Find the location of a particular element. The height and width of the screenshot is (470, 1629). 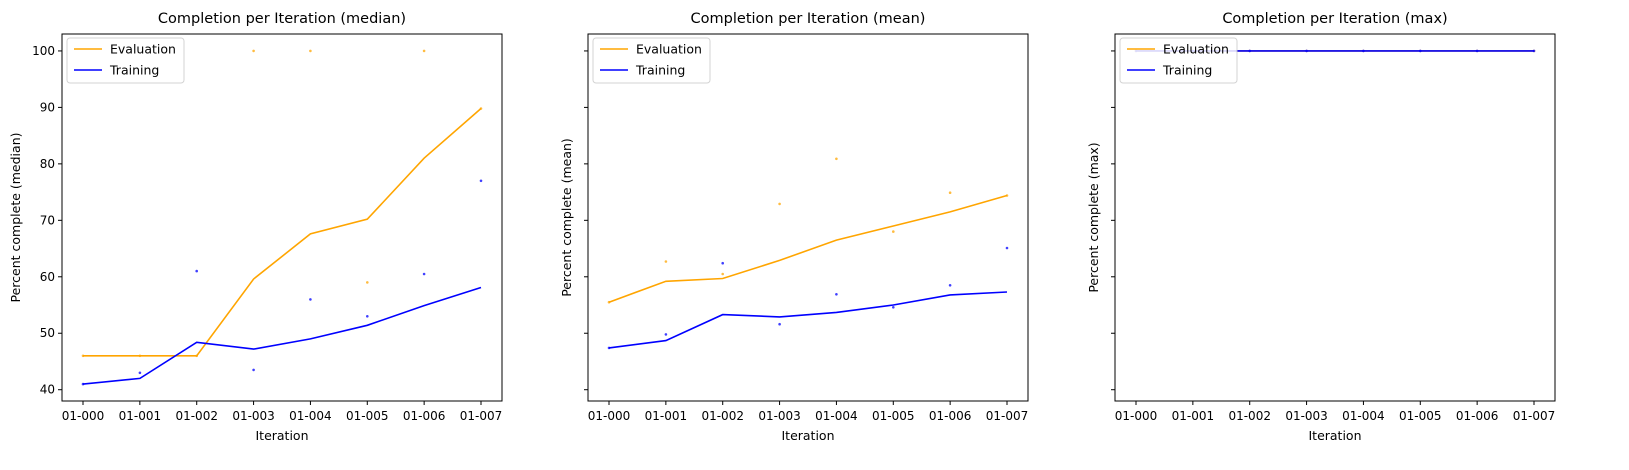

chart-title: Completion per Iteration (max) is located at coordinates (1334, 19).